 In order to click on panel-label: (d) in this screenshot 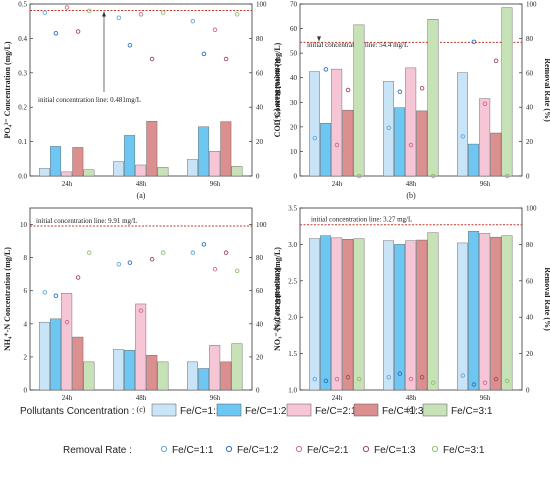, I will do `click(411, 409)`.